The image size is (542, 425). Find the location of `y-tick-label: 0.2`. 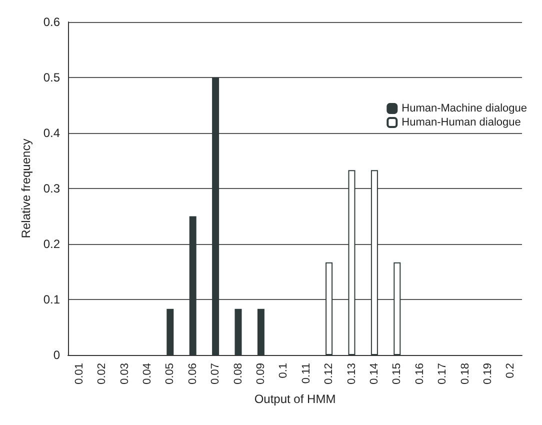

y-tick-label: 0.2 is located at coordinates (51, 244).